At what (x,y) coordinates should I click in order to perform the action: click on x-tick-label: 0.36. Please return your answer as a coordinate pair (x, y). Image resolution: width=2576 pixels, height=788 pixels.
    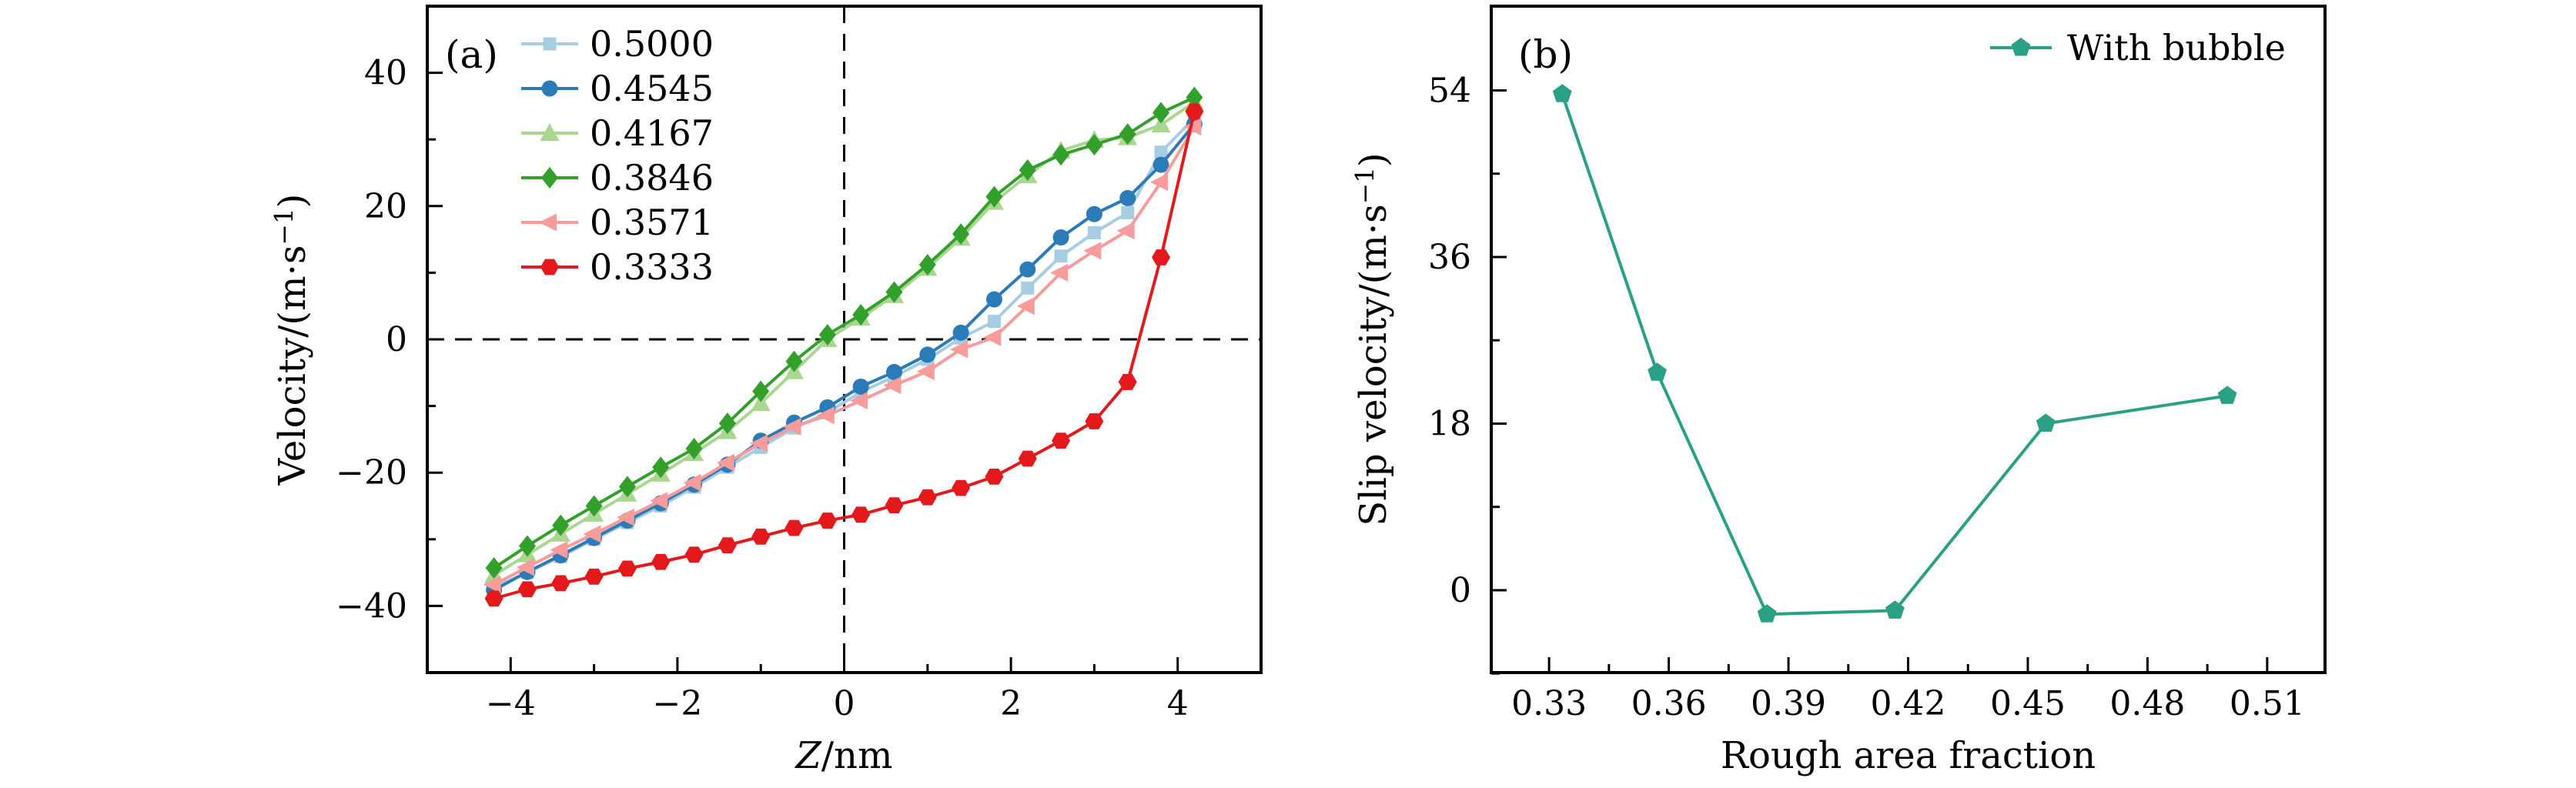
    Looking at the image, I should click on (1669, 703).